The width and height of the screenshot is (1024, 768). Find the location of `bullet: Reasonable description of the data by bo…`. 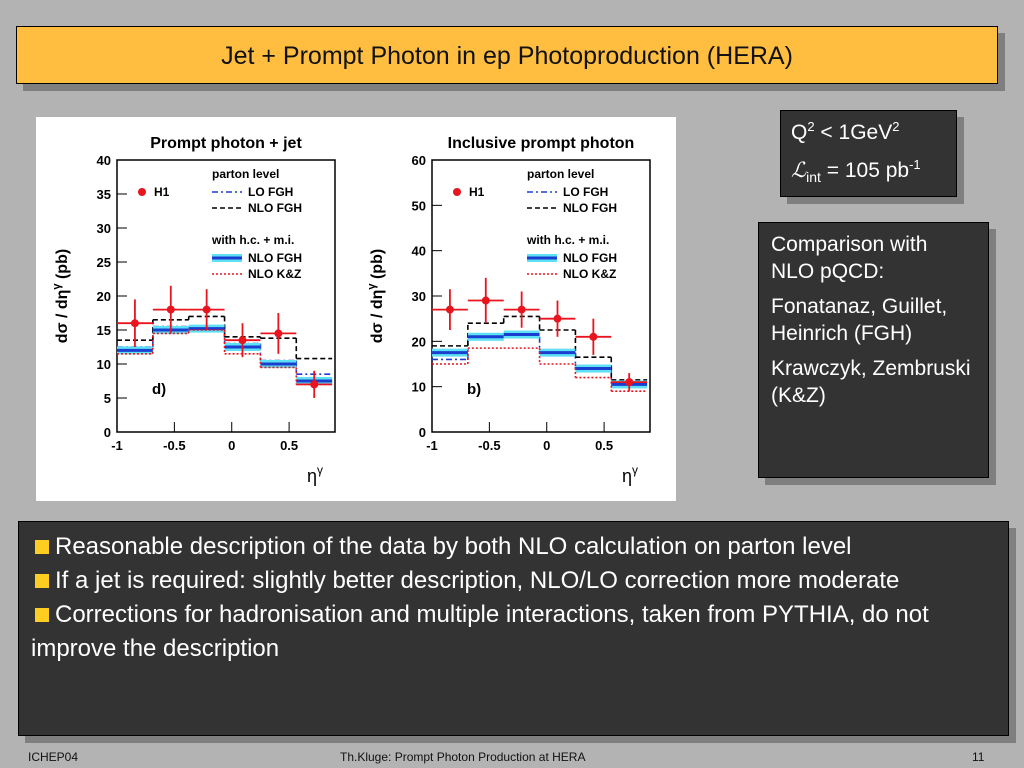

bullet: Reasonable description of the data by bo… is located at coordinates (513, 547).